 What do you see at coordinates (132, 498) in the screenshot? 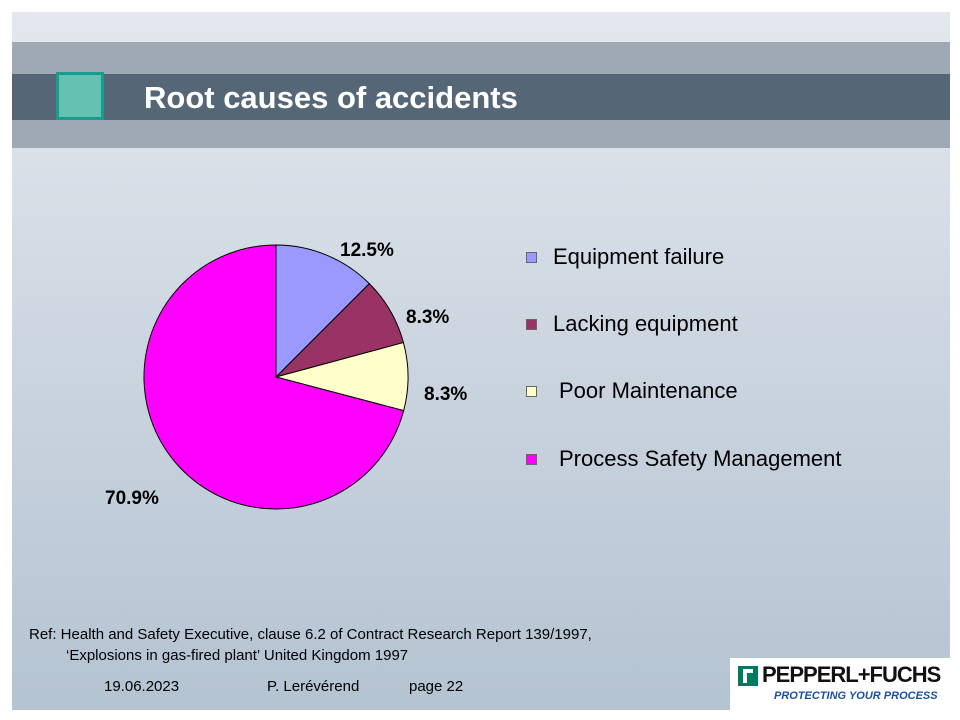
I see `data-label-process-safety-management: 70.9%` at bounding box center [132, 498].